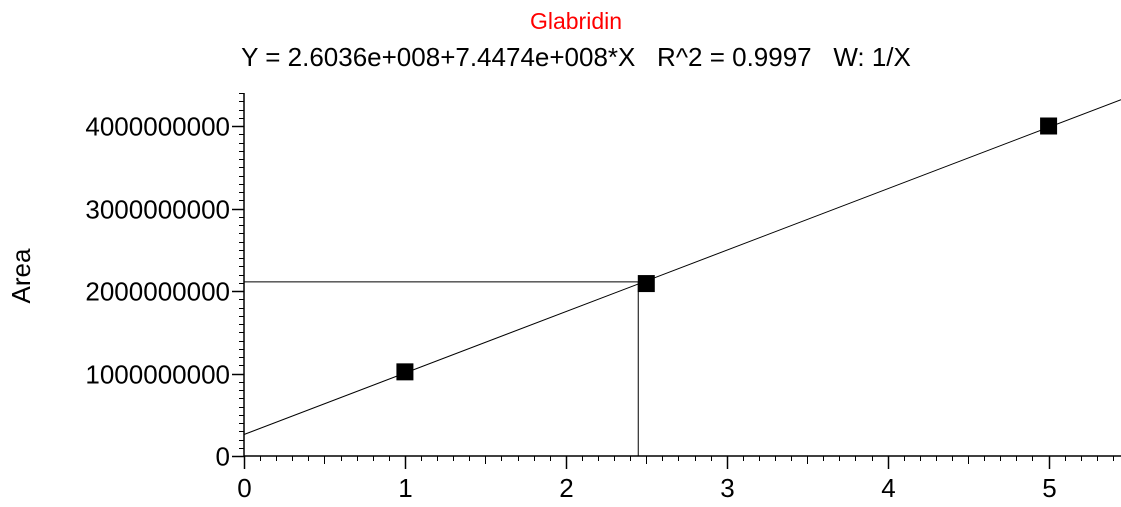 The image size is (1121, 507). I want to click on y-axis-title: Area, so click(21, 275).